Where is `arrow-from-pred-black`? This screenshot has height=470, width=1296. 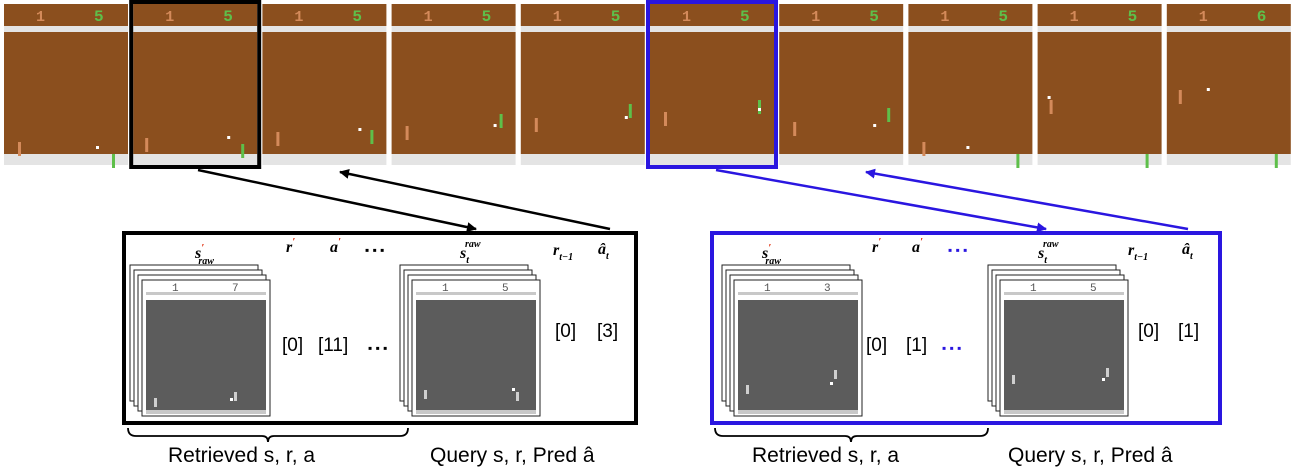
arrow-from-pred-black is located at coordinates (475, 199).